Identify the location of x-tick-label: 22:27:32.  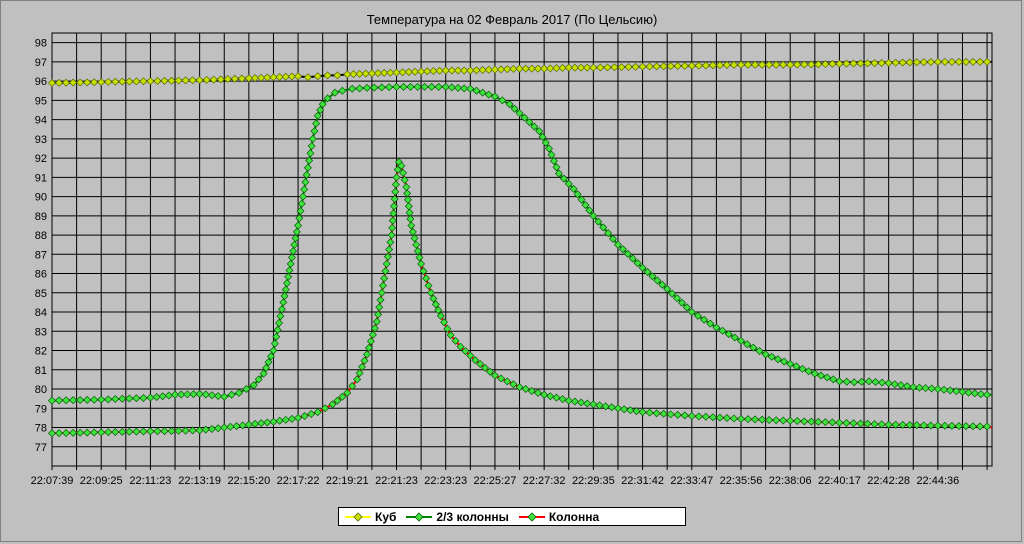
(544, 481).